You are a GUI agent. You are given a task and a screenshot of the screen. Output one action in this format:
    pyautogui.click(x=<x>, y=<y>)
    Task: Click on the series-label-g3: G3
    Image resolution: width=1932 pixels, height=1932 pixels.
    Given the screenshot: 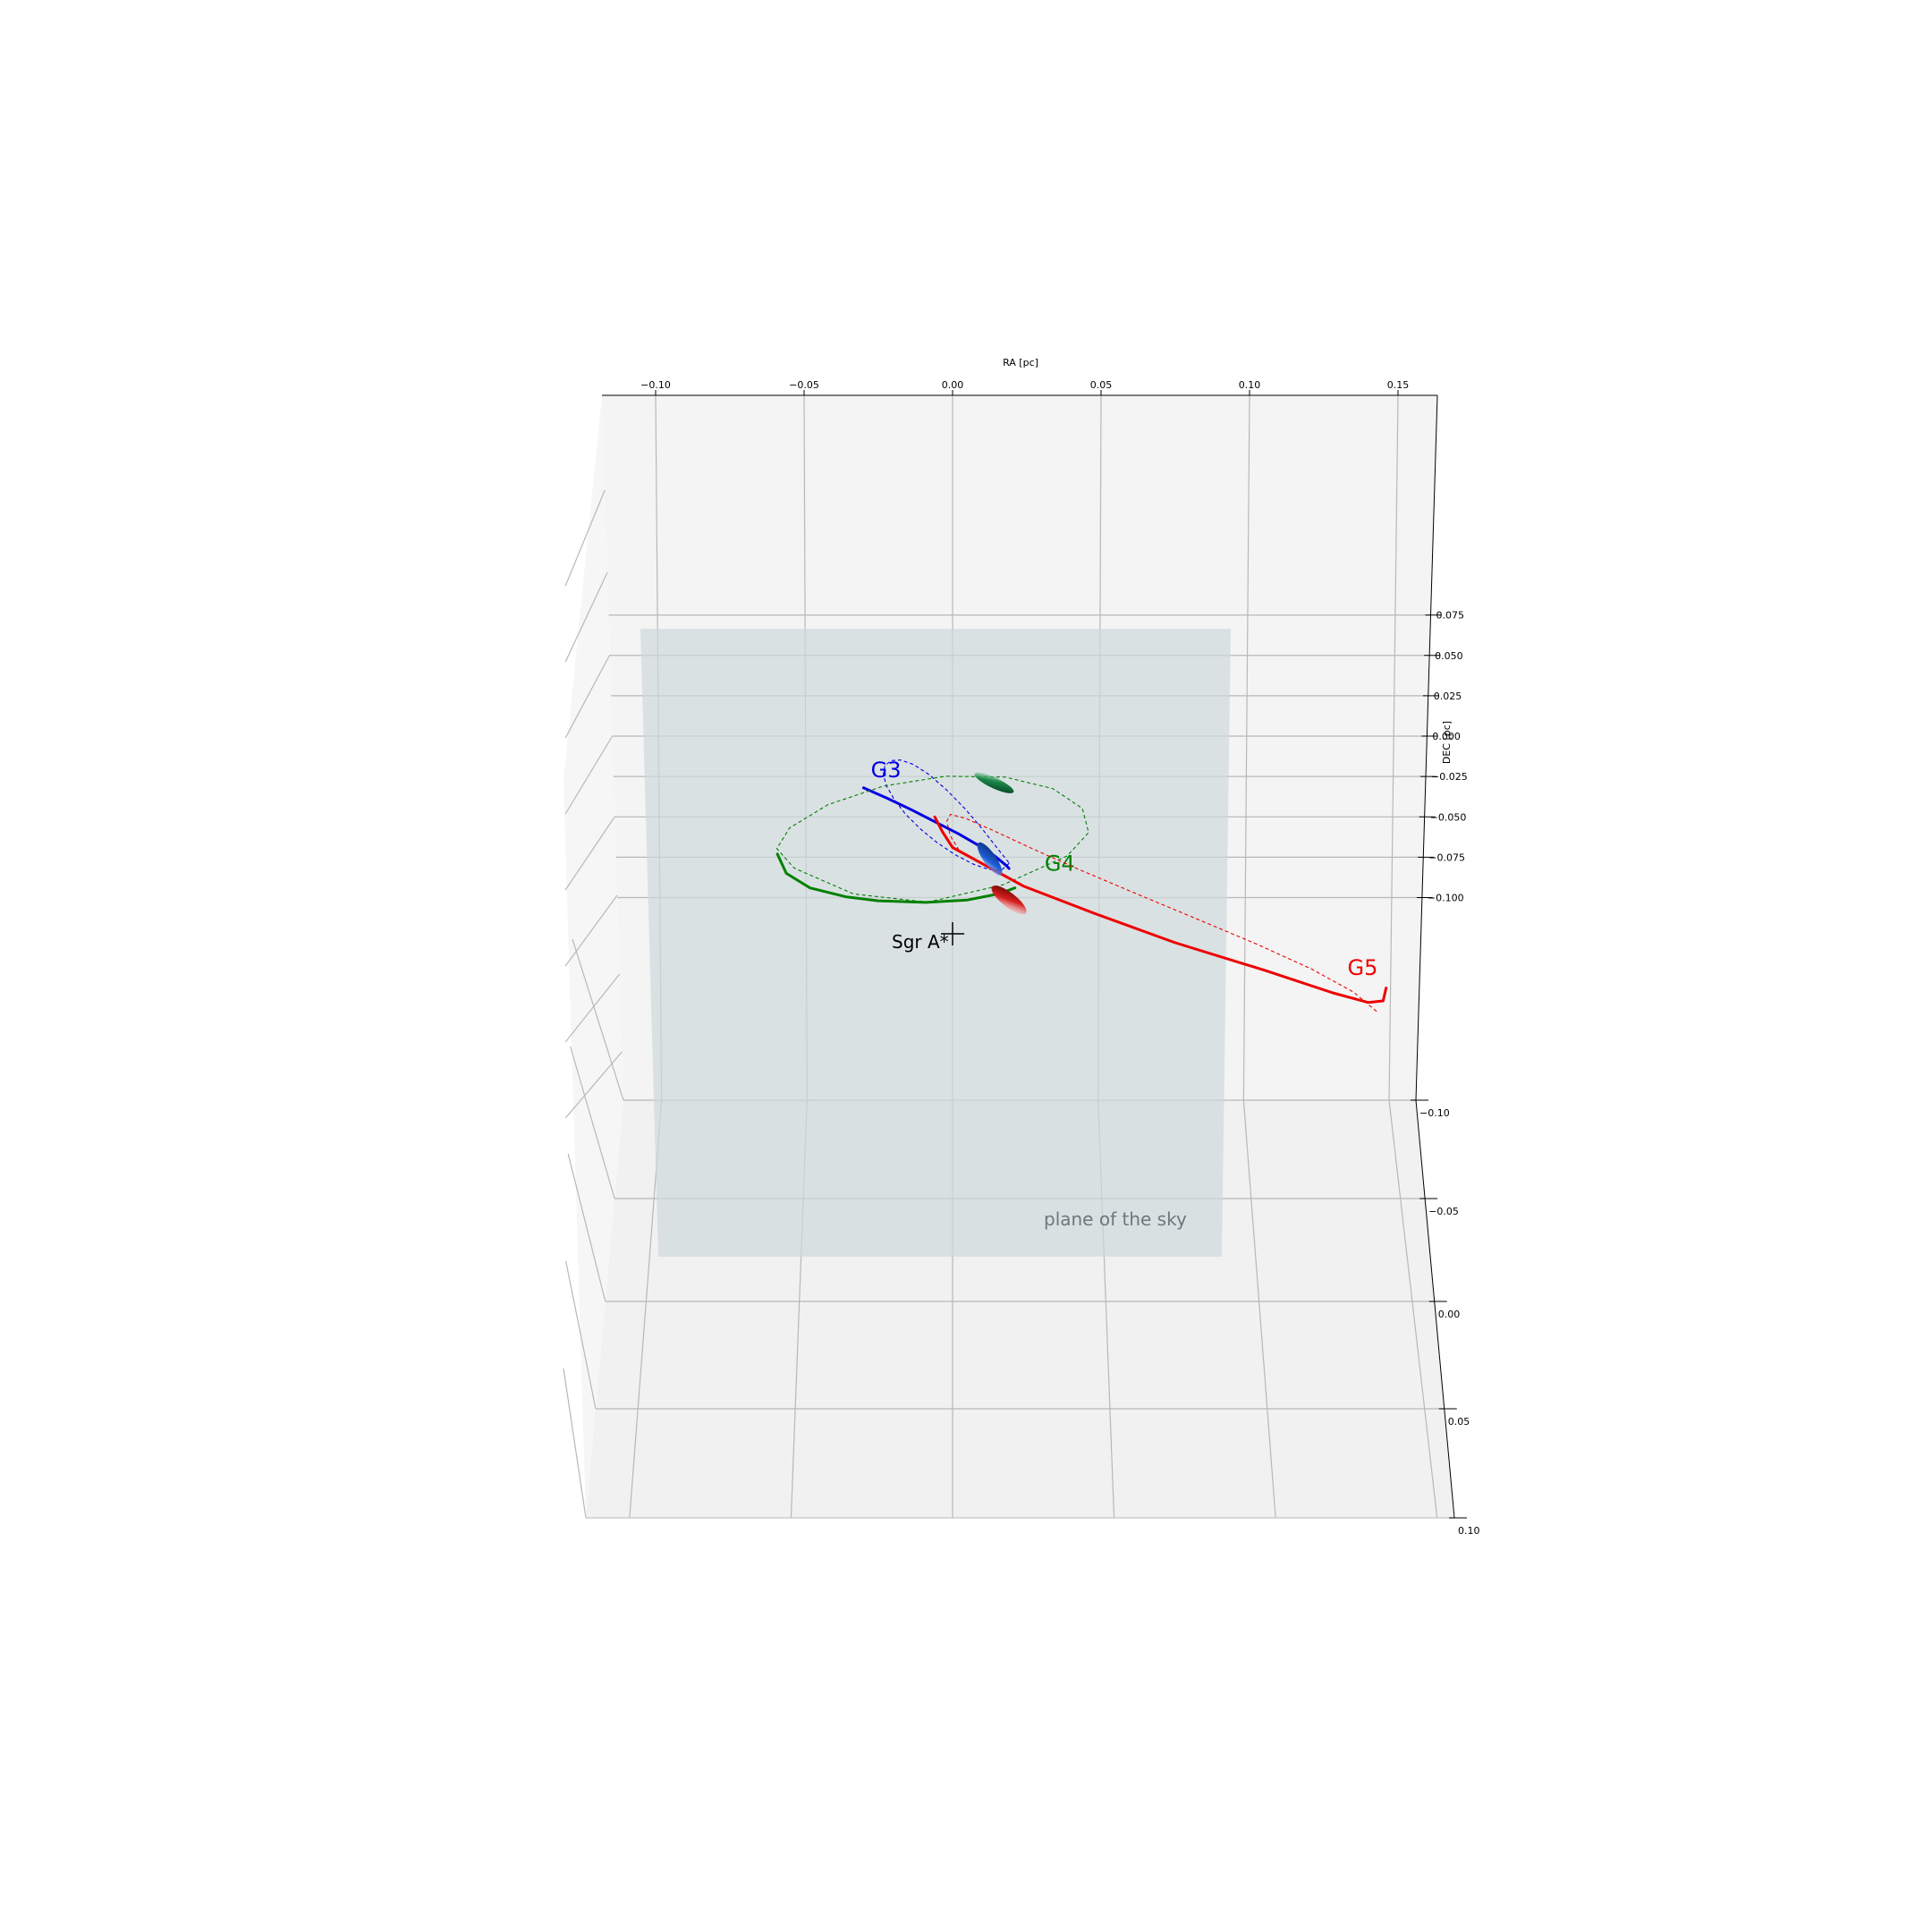 What is the action you would take?
    pyautogui.click(x=886, y=770)
    